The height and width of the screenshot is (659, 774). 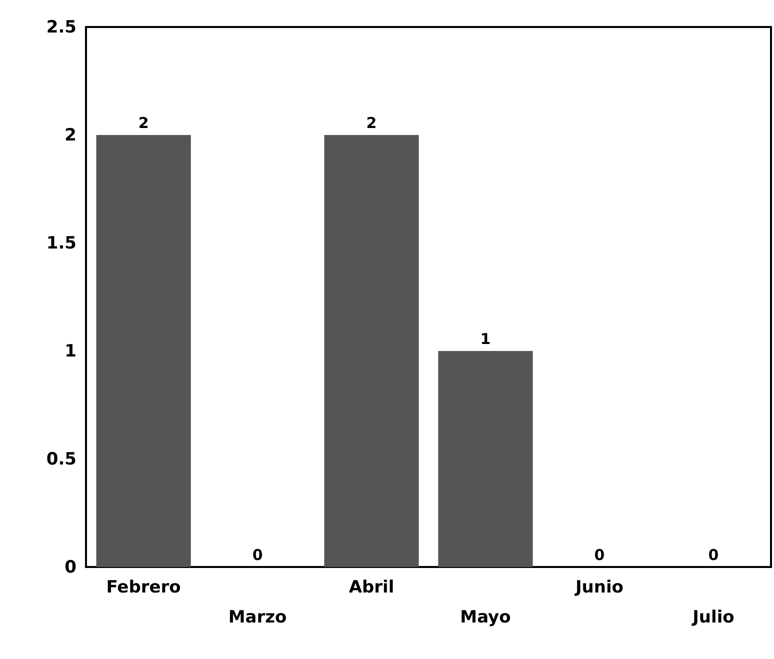 I want to click on y-tick-label: 0, so click(x=70, y=568).